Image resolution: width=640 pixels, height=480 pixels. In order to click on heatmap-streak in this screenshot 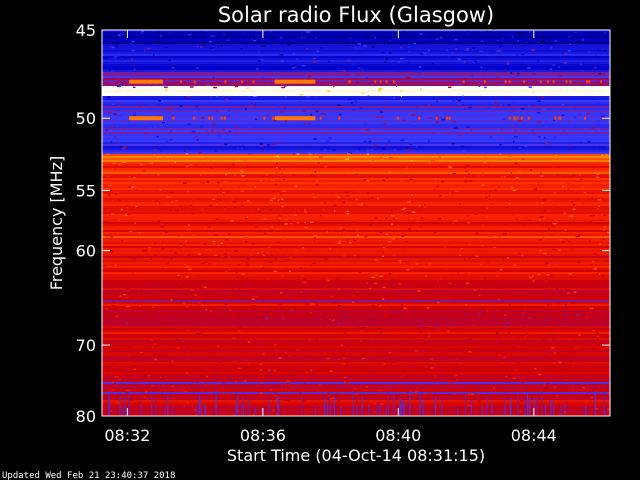, I will do `click(380, 410)`.